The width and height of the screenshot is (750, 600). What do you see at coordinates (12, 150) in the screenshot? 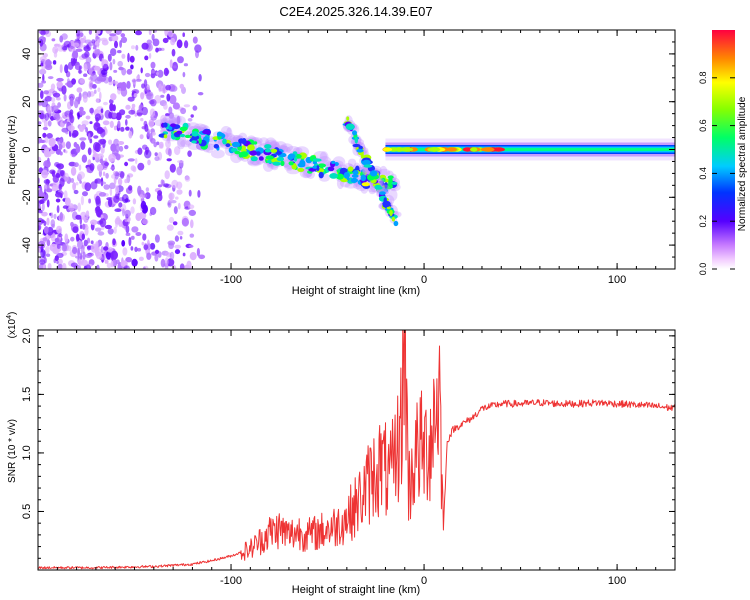
I see `spectrogram-y-axis-label: Frequency (Hz)` at bounding box center [12, 150].